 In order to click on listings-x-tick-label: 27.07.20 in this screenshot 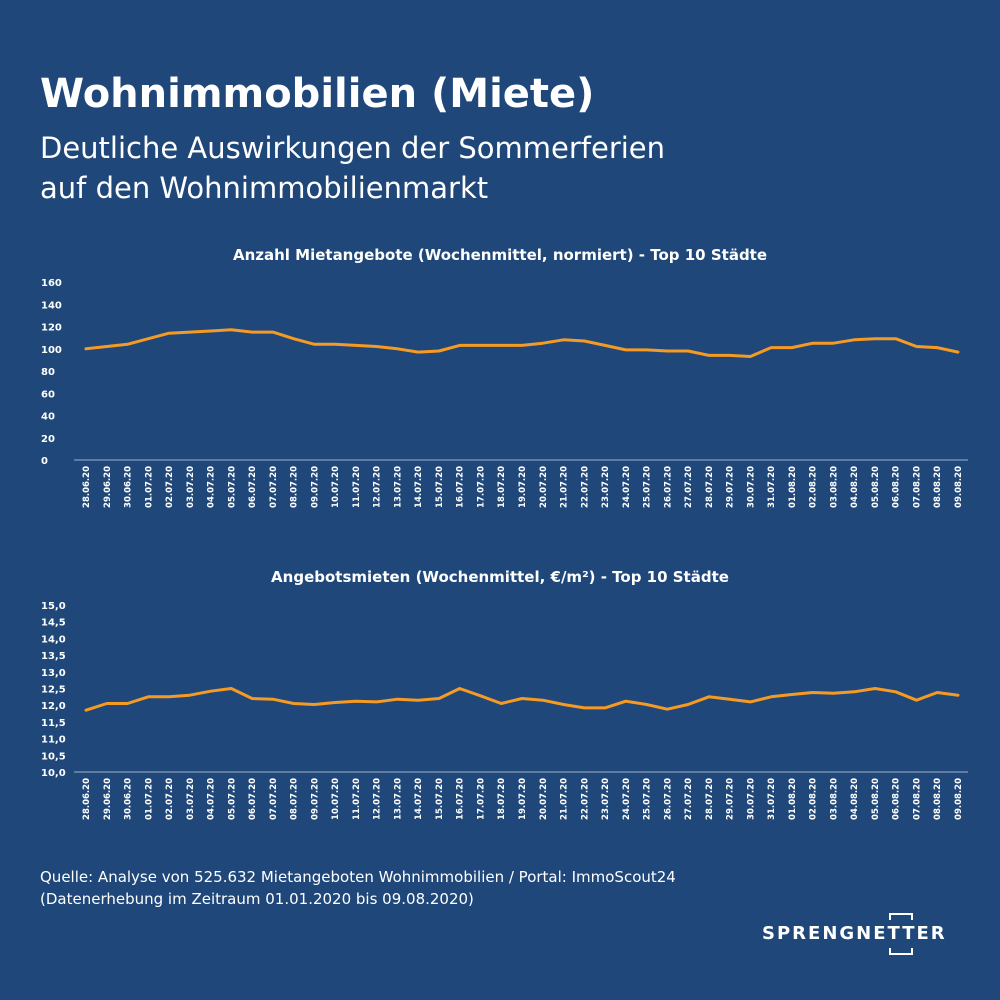, I will do `click(689, 487)`.